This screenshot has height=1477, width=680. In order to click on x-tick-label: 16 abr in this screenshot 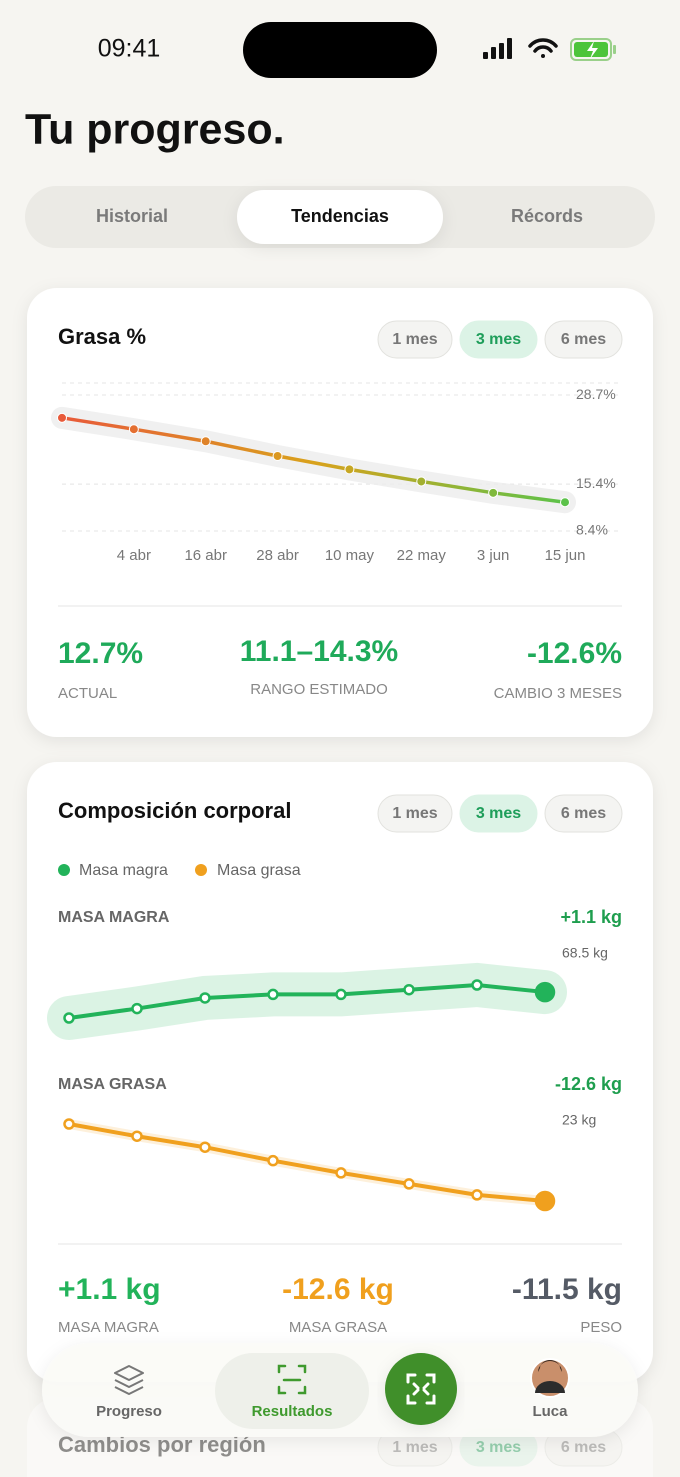, I will do `click(205, 555)`.